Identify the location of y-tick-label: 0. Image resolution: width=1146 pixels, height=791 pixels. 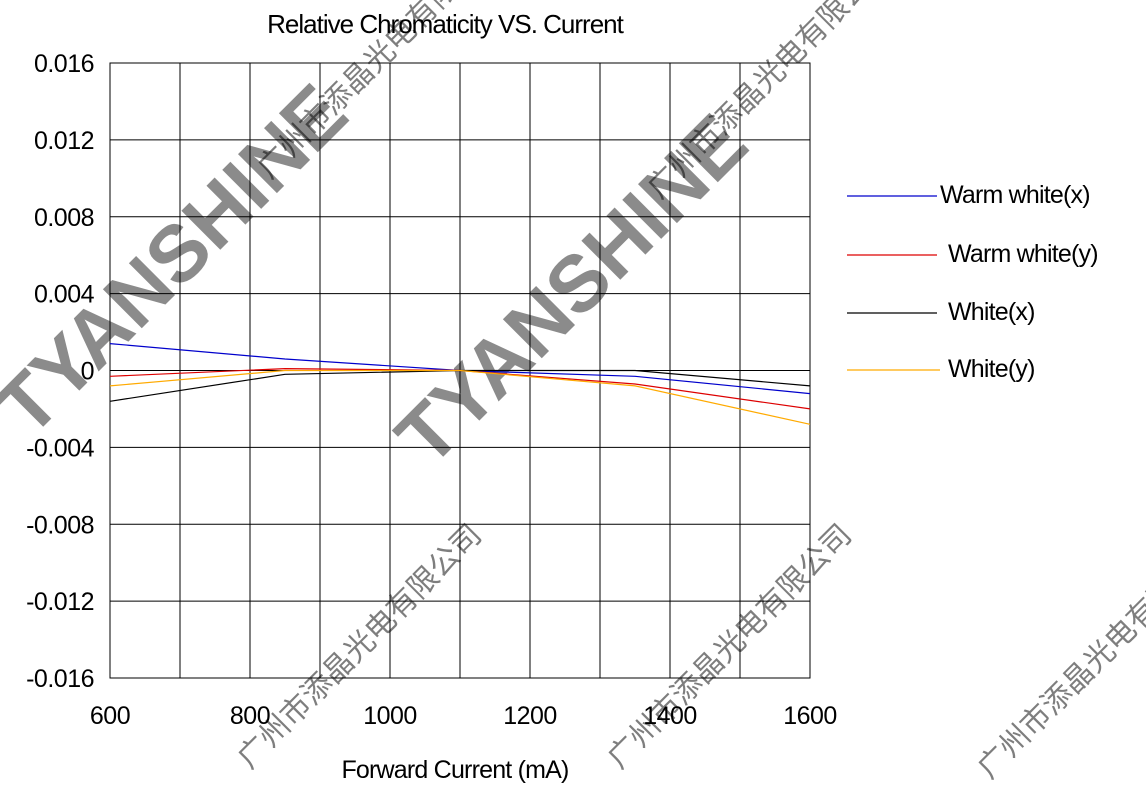
(87, 372).